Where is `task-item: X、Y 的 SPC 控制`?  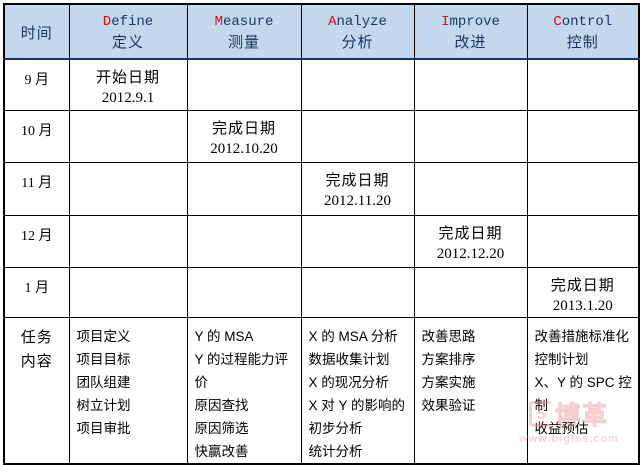
task-item: X、Y 的 SPC 控制 is located at coordinates (583, 393).